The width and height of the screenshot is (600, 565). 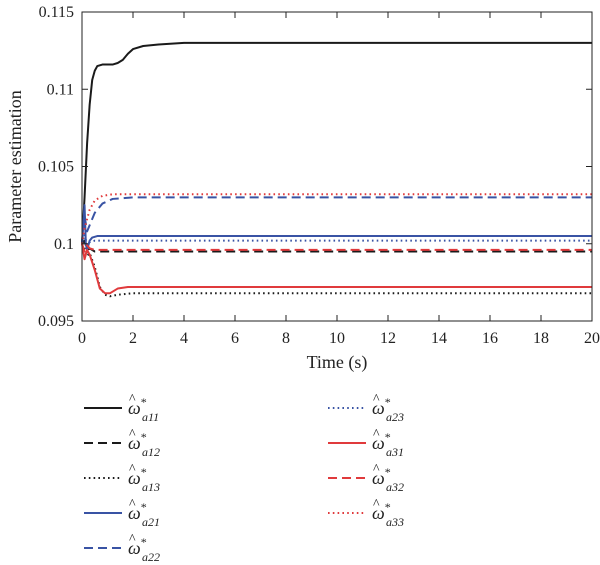 I want to click on x-tick-label: 20, so click(x=592, y=338).